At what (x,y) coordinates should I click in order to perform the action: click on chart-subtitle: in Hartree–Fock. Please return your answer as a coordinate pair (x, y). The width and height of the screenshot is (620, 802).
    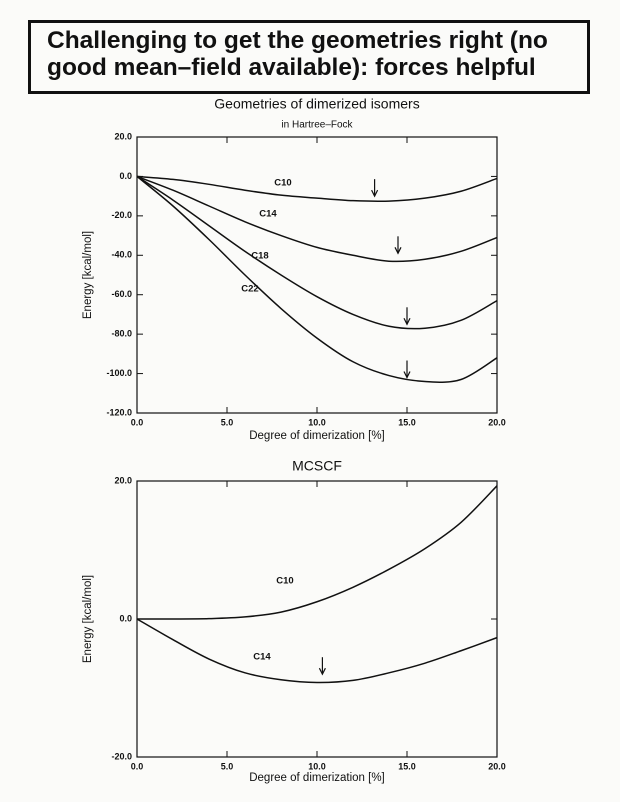
    Looking at the image, I should click on (317, 125).